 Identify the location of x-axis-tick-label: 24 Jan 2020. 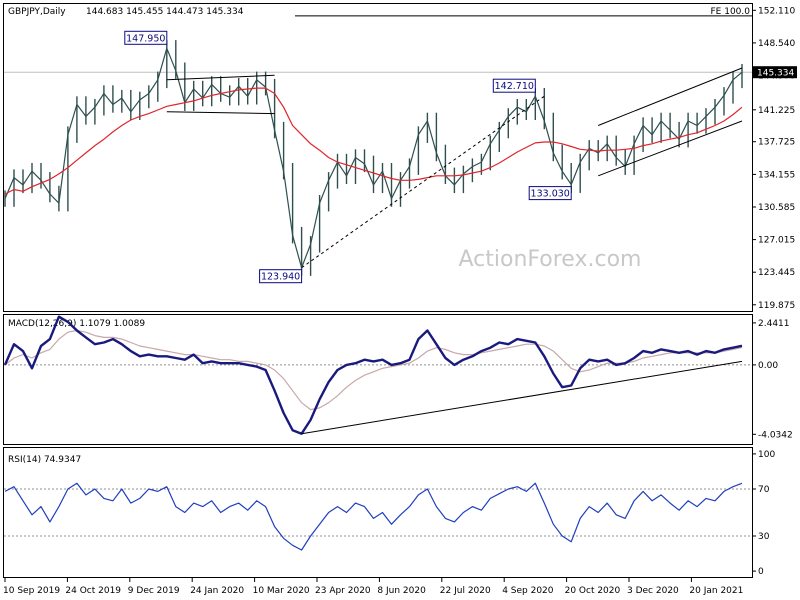
(217, 591).